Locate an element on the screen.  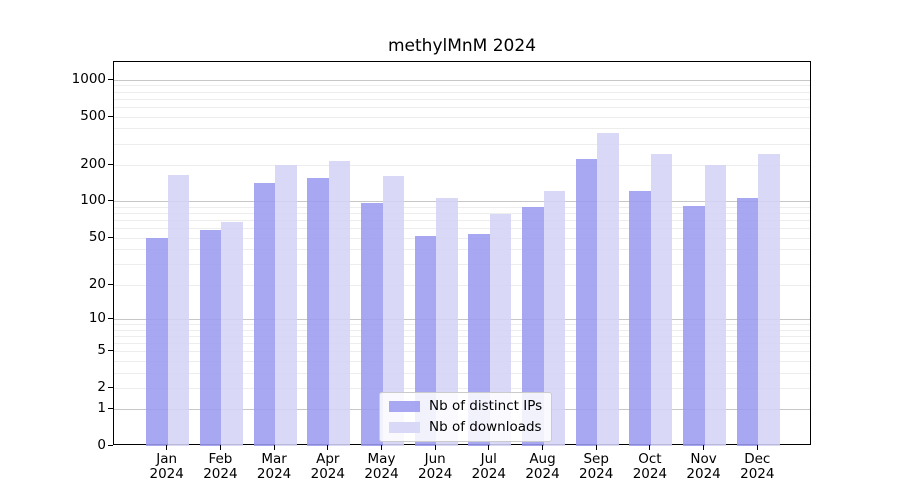
x-tick-label: Jun 2024 is located at coordinates (435, 467).